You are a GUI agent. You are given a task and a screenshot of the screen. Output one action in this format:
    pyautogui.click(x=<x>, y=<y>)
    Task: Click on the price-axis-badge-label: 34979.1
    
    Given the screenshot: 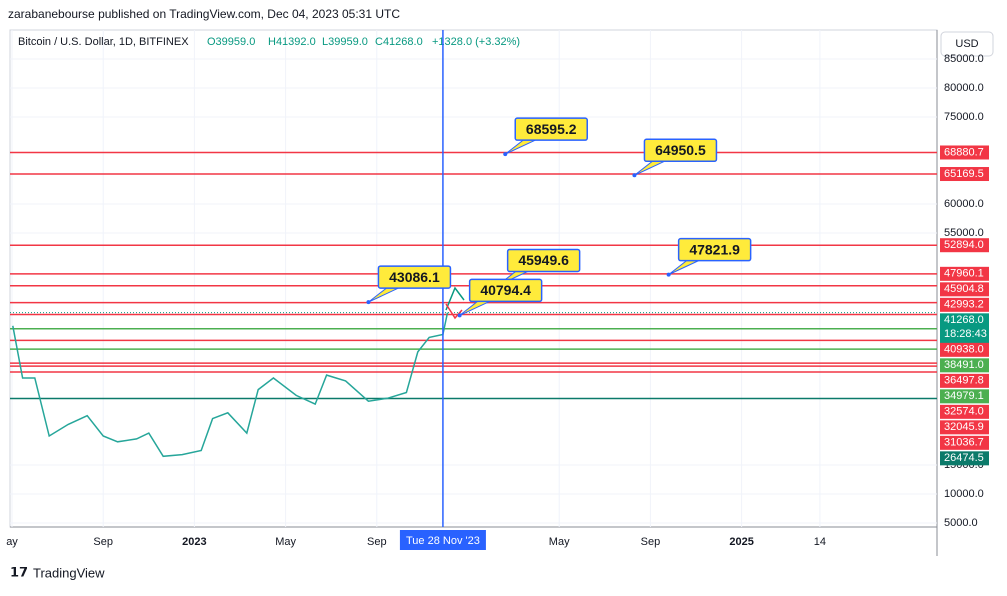 What is the action you would take?
    pyautogui.click(x=964, y=396)
    